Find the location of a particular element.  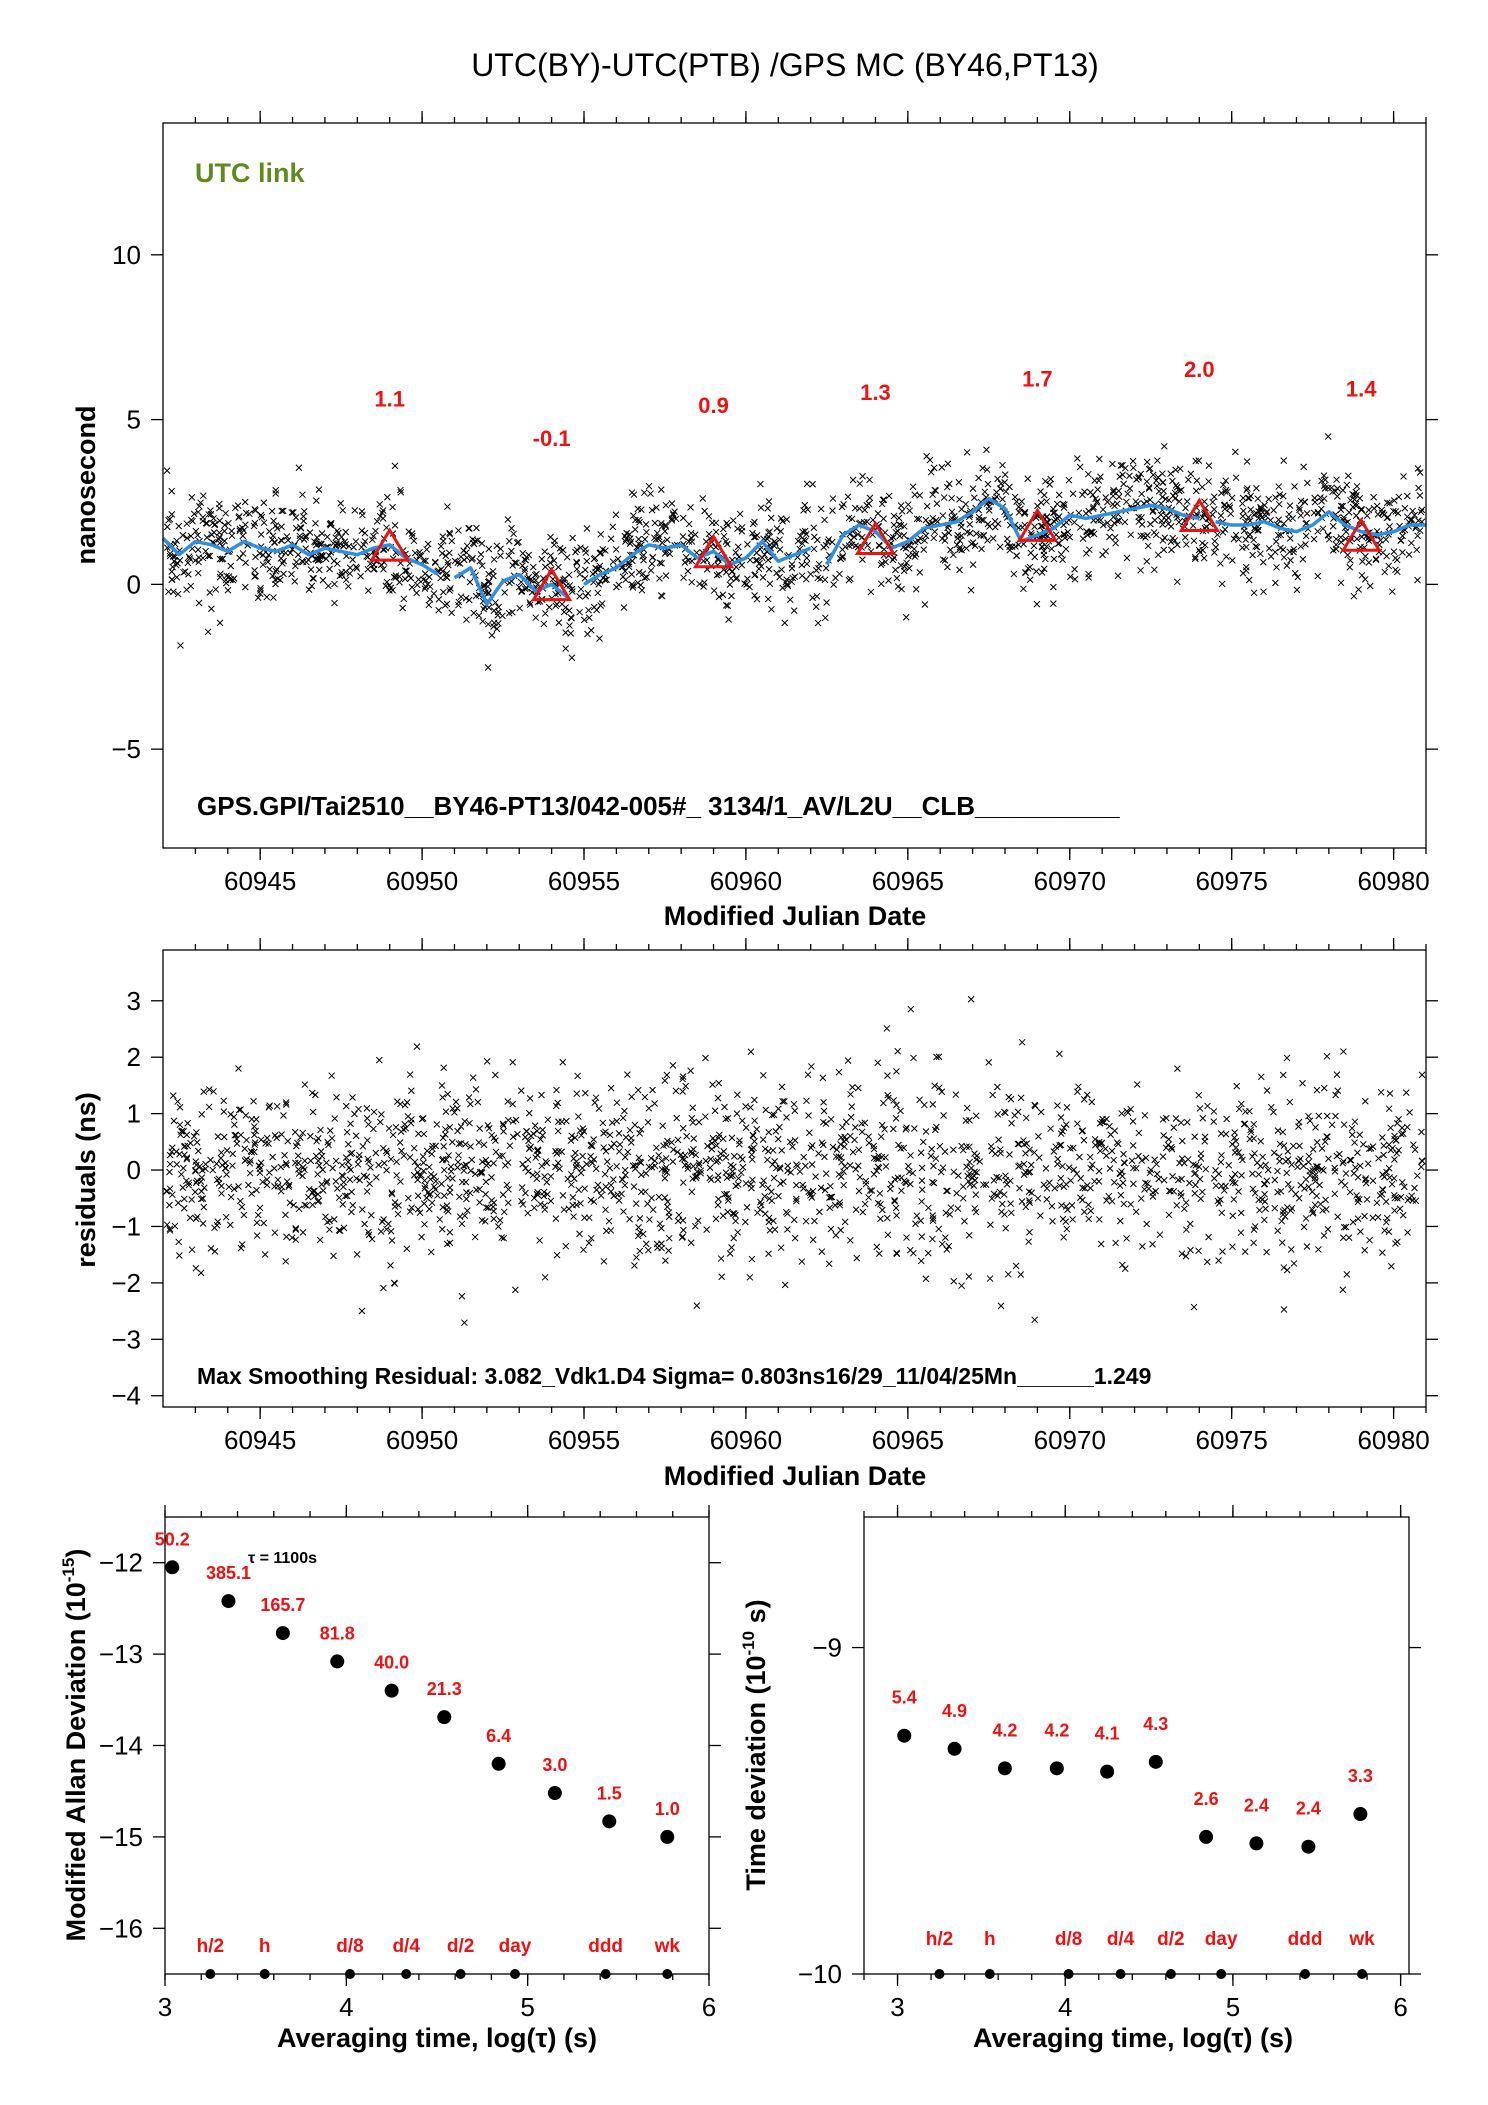

top-x-tick-label: 60975 is located at coordinates (1232, 881).